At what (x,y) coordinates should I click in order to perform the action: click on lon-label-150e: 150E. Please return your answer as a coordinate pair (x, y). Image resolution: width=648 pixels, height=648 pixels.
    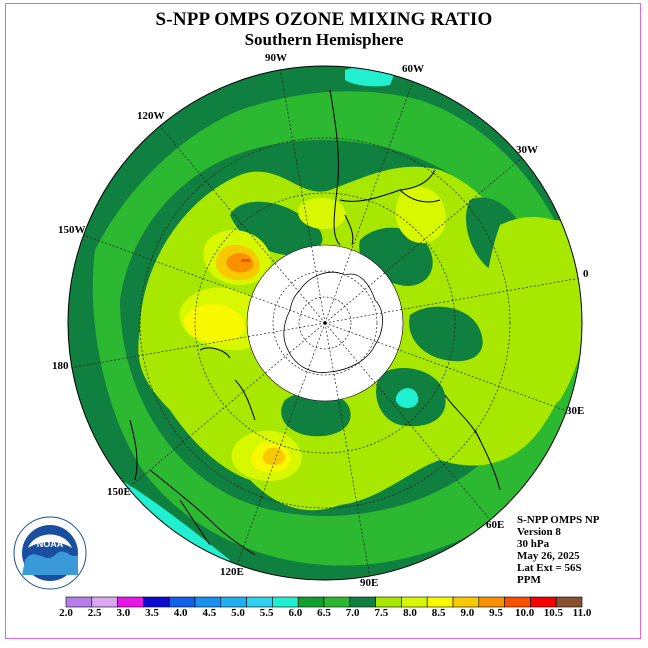
    Looking at the image, I should click on (119, 492).